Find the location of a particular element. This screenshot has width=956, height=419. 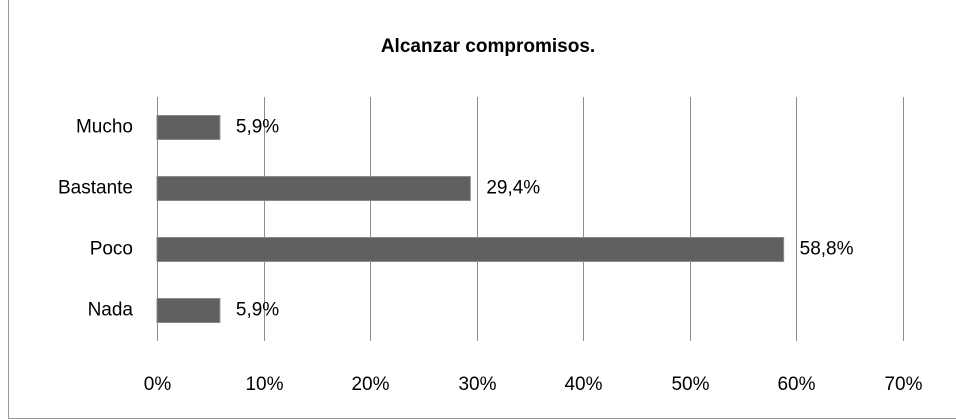

y-tick-label: Poco is located at coordinates (111, 249).